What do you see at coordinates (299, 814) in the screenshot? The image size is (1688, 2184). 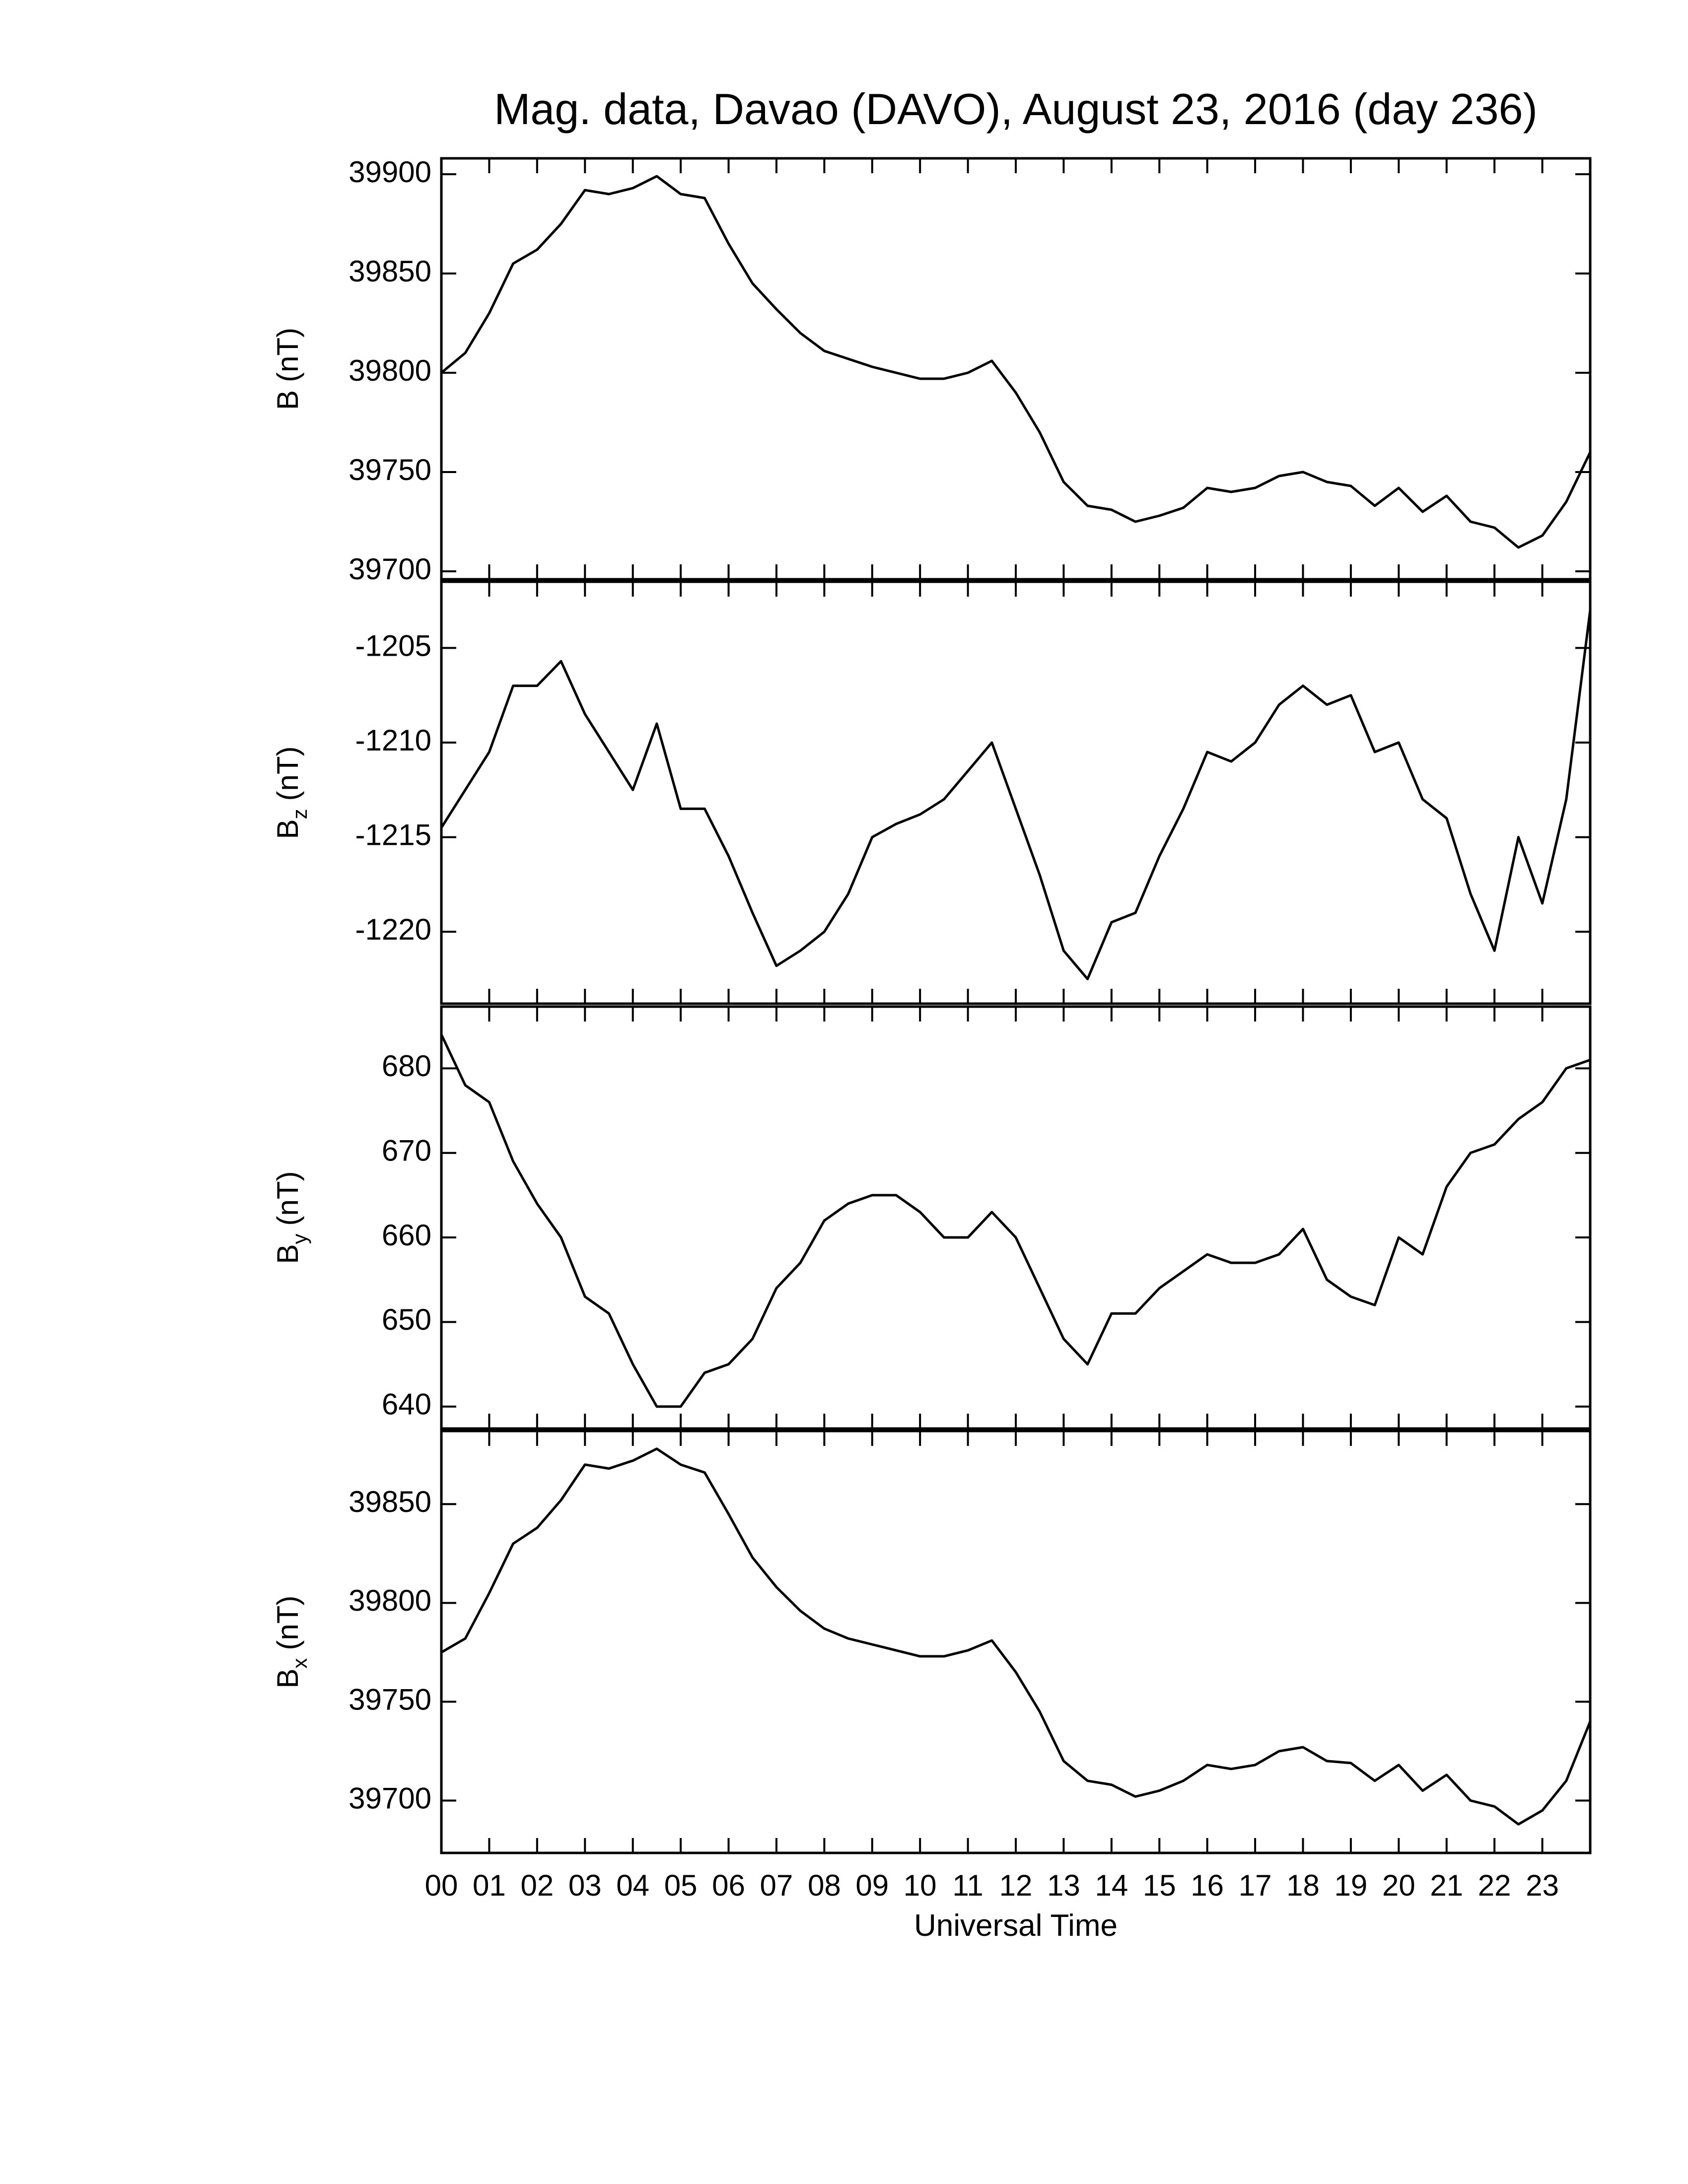 I see `y-axis-label-sub: z` at bounding box center [299, 814].